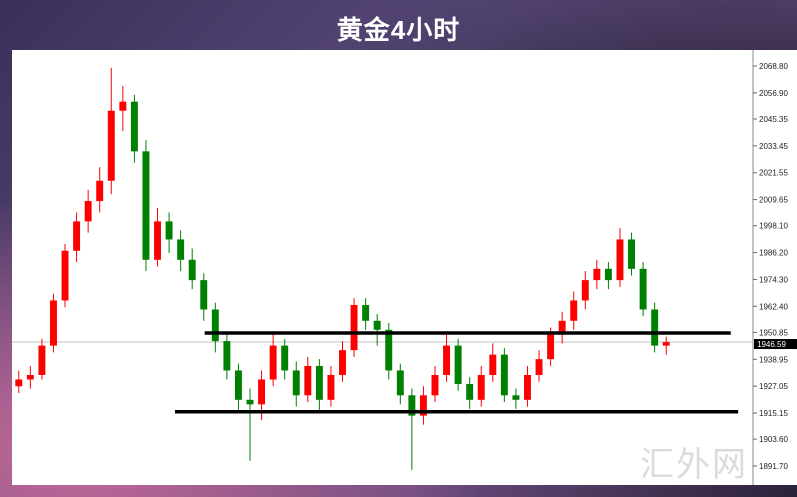  What do you see at coordinates (773, 332) in the screenshot?
I see `y-tick-label: 1950.85` at bounding box center [773, 332].